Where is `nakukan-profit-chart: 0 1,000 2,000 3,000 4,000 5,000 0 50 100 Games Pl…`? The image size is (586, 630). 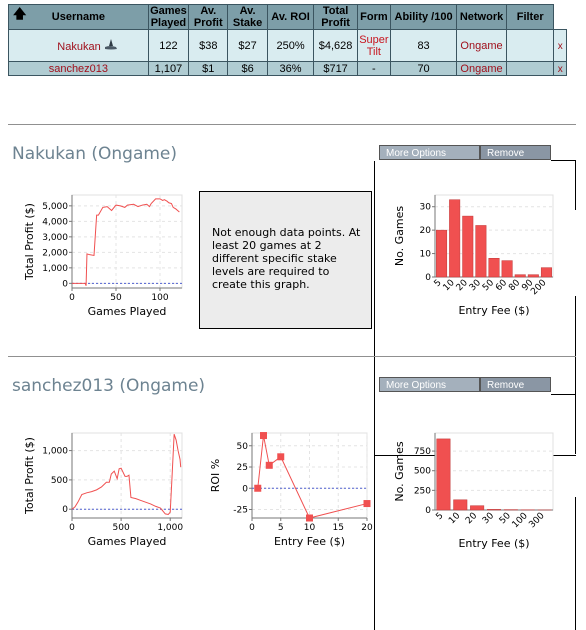 nakukan-profit-chart: 0 1,000 2,000 3,000 4,000 5,000 0 50 100 Games Pl… is located at coordinates (103, 256).